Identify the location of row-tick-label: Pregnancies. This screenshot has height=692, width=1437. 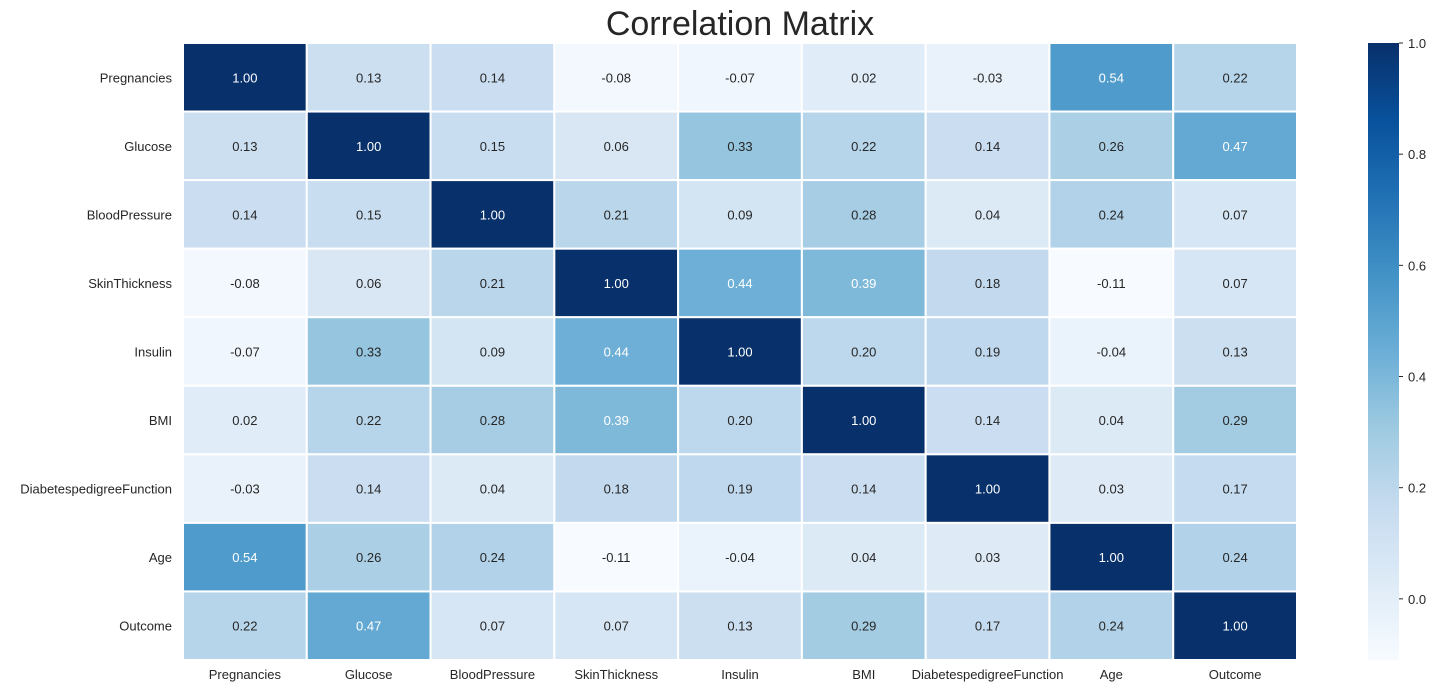
(136, 77).